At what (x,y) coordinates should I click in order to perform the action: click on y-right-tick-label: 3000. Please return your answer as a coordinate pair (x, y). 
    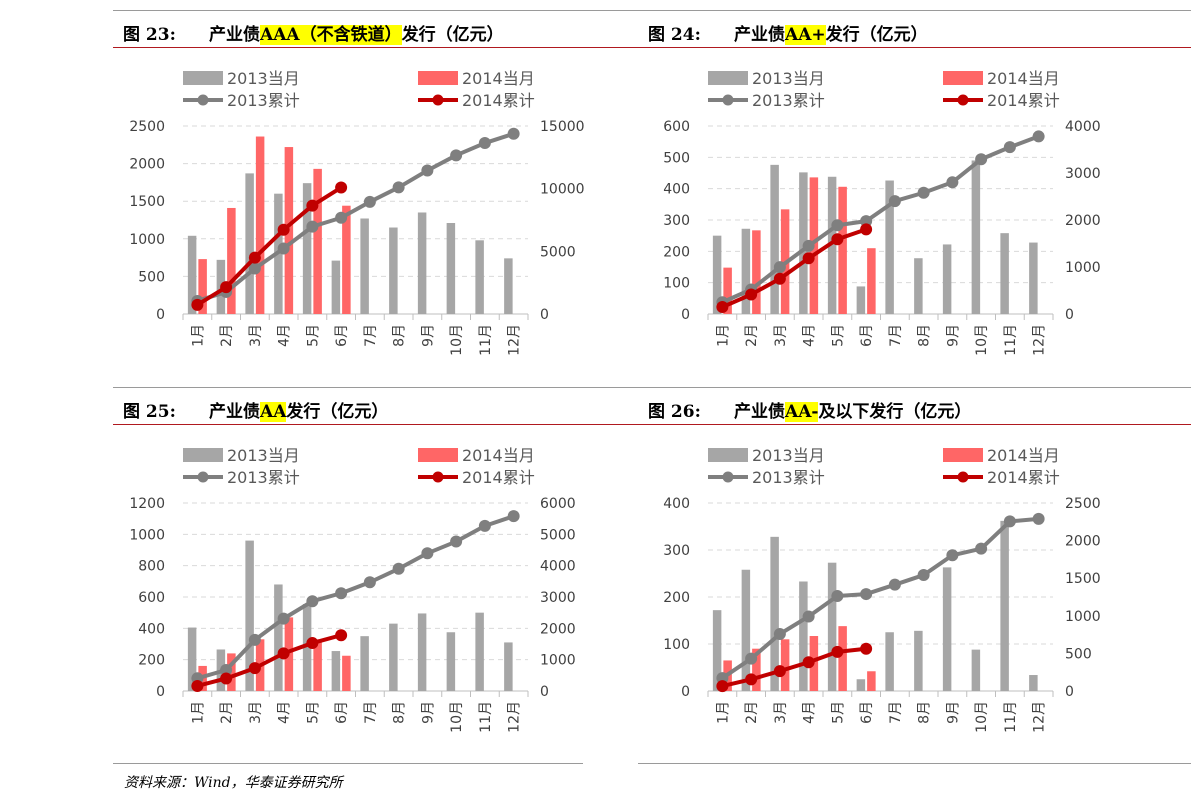
    Looking at the image, I should click on (558, 598).